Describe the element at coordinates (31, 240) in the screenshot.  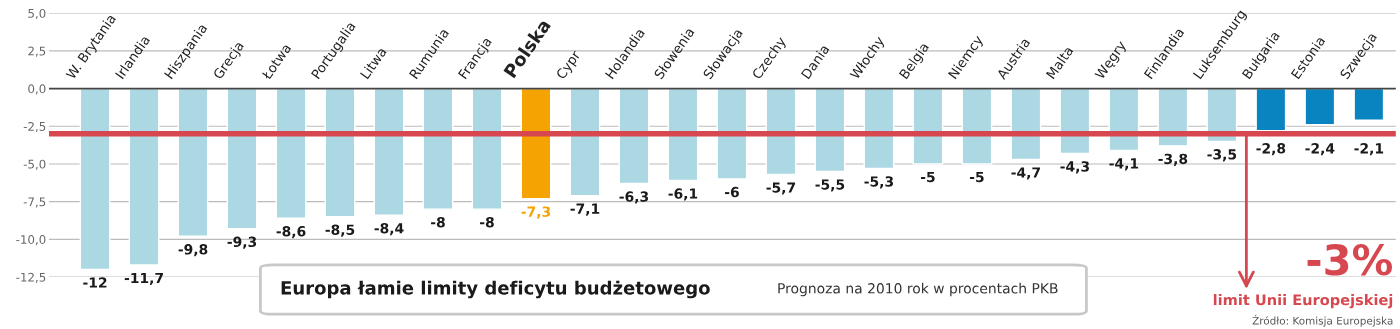
I see `y-tick-label: -10,0` at that location.